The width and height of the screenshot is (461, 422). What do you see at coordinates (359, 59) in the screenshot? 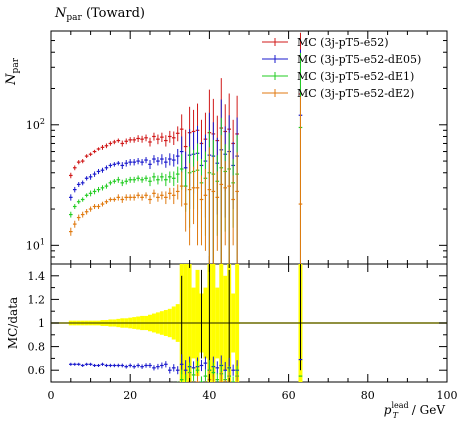
I see `legend-label: MC (3j-pT5-e52-dE05)` at bounding box center [359, 59].